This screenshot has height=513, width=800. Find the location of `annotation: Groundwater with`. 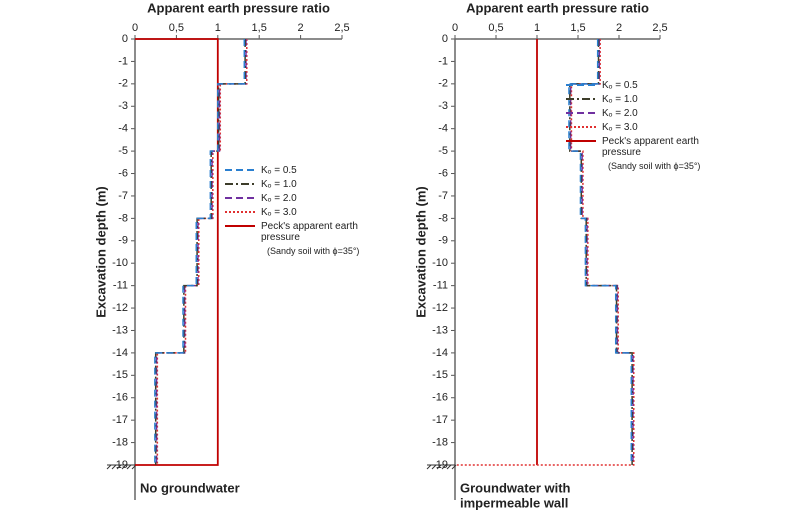

annotation: Groundwater with is located at coordinates (515, 487).